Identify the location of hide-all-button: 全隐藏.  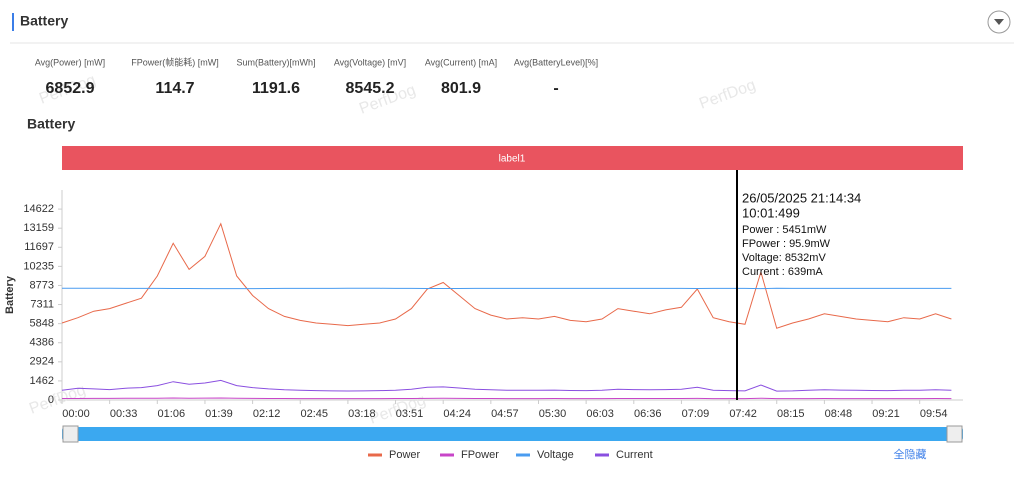
(910, 454).